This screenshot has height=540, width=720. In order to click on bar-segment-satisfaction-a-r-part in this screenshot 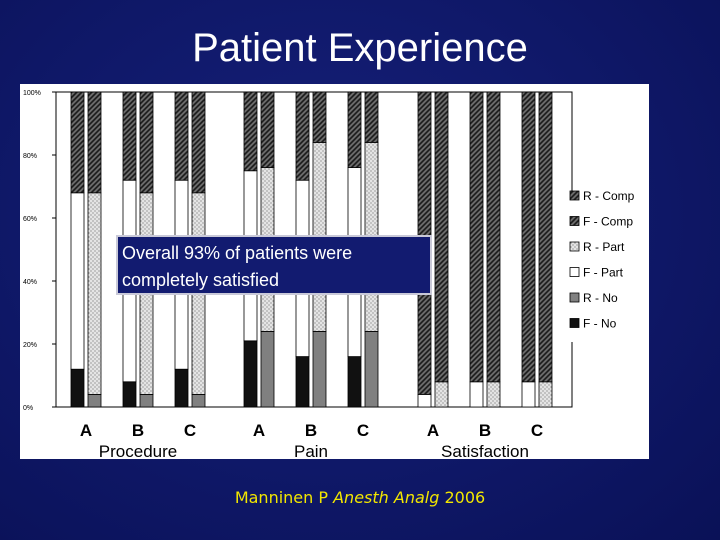, I will do `click(441, 394)`.